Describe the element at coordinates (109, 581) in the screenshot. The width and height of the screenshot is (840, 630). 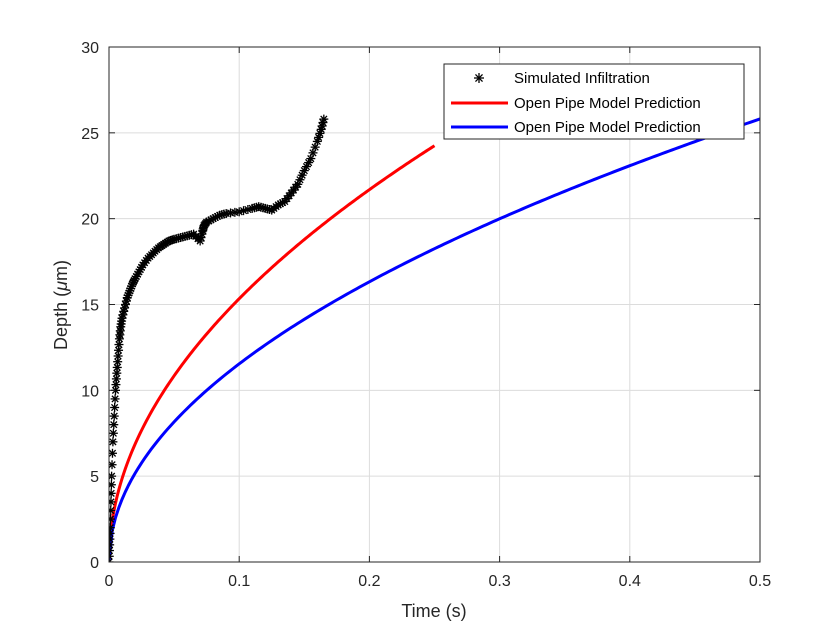
I see `x-tick-label: 0` at that location.